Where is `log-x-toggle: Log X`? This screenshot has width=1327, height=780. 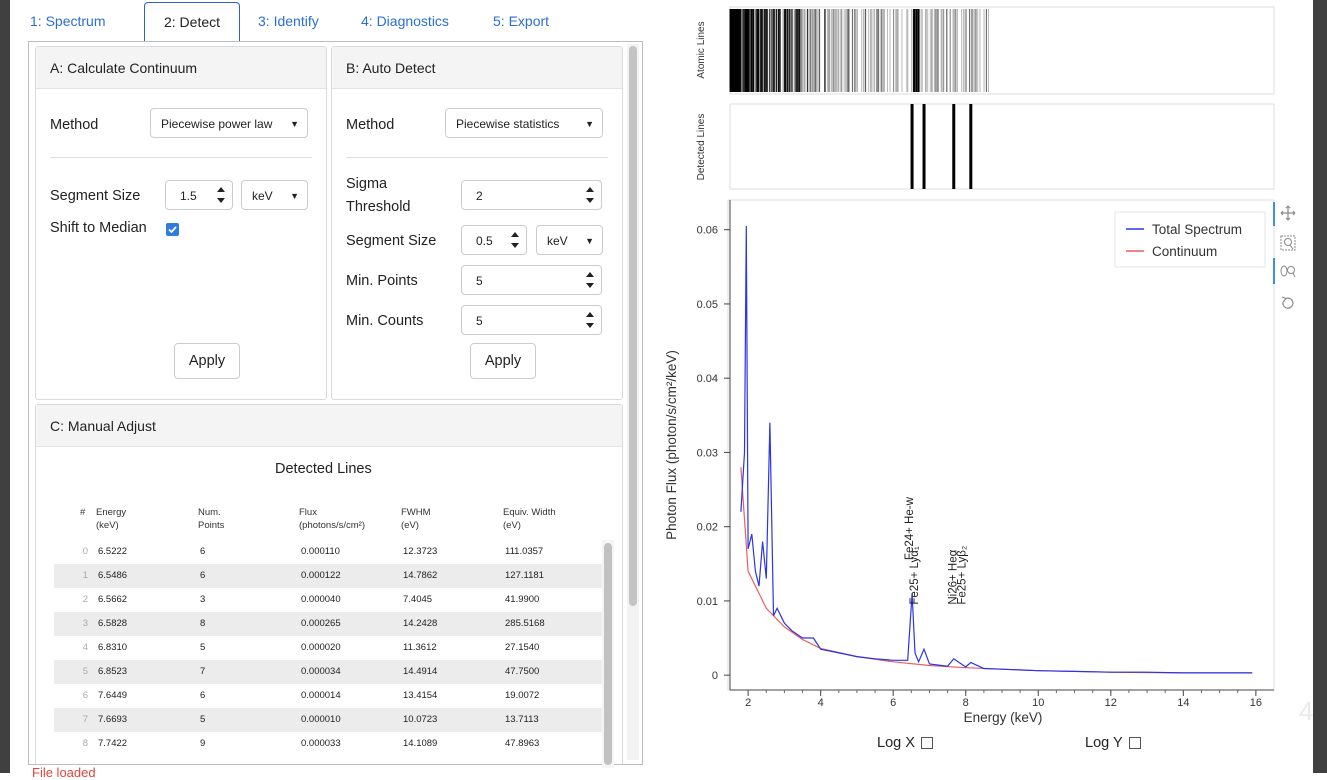 log-x-toggle: Log X is located at coordinates (905, 743).